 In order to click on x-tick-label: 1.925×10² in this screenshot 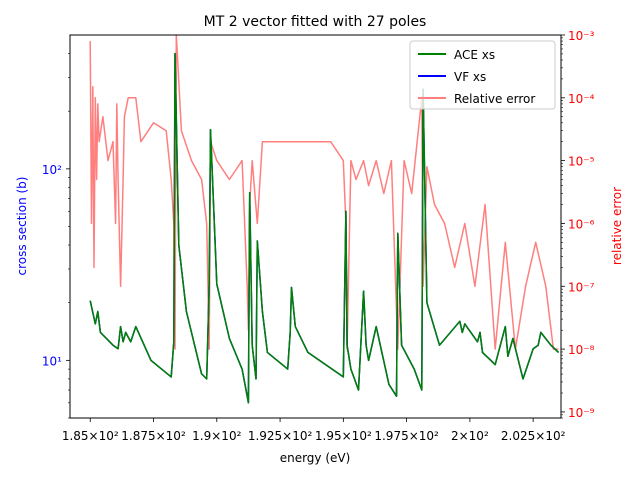, I will do `click(280, 436)`.